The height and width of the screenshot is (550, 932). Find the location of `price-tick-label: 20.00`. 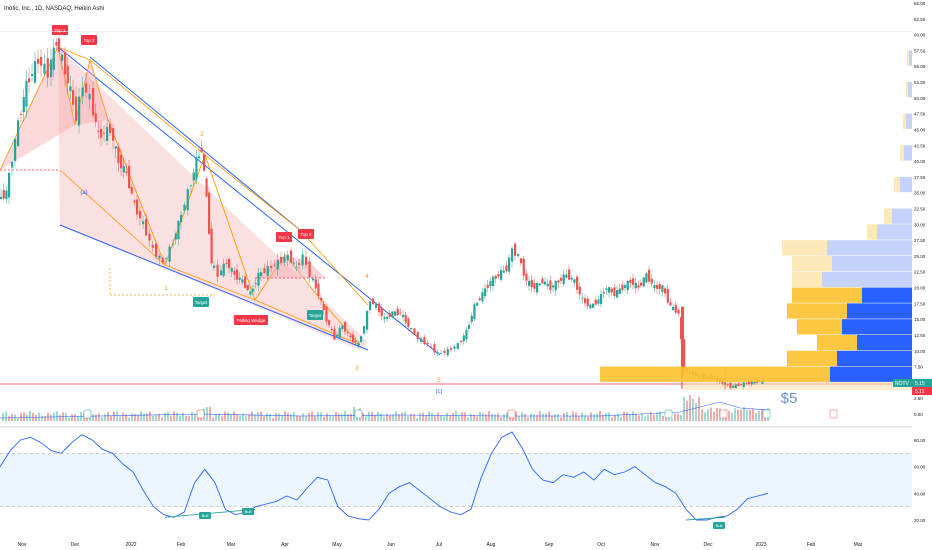

price-tick-label: 20.00 is located at coordinates (920, 288).